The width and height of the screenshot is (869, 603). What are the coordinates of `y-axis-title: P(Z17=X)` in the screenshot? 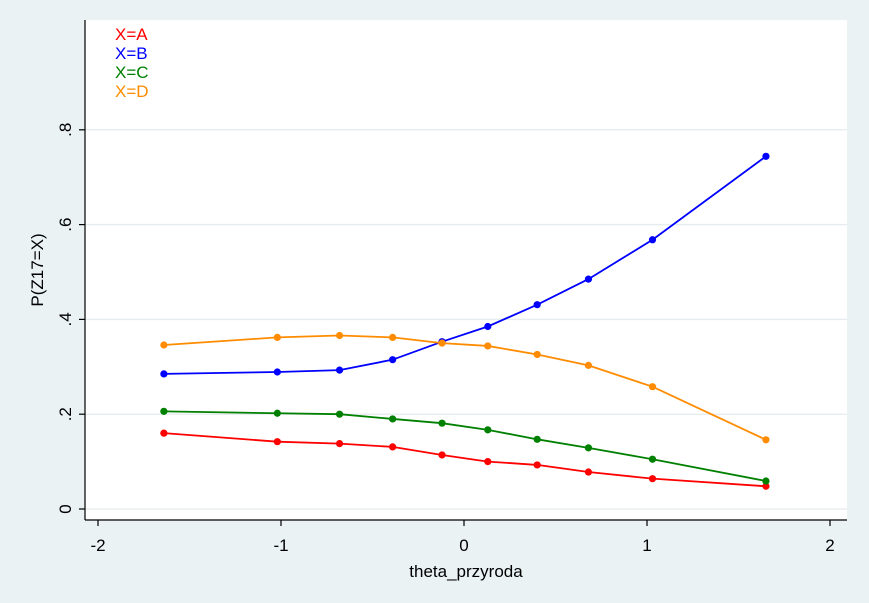 It's located at (37, 269).